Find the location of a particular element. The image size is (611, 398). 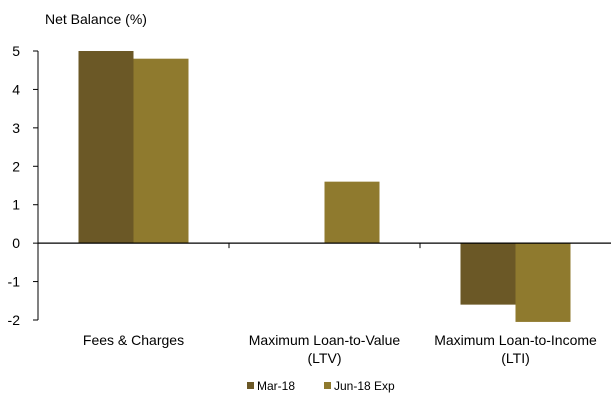

y-tick-label: -2 is located at coordinates (14, 320).